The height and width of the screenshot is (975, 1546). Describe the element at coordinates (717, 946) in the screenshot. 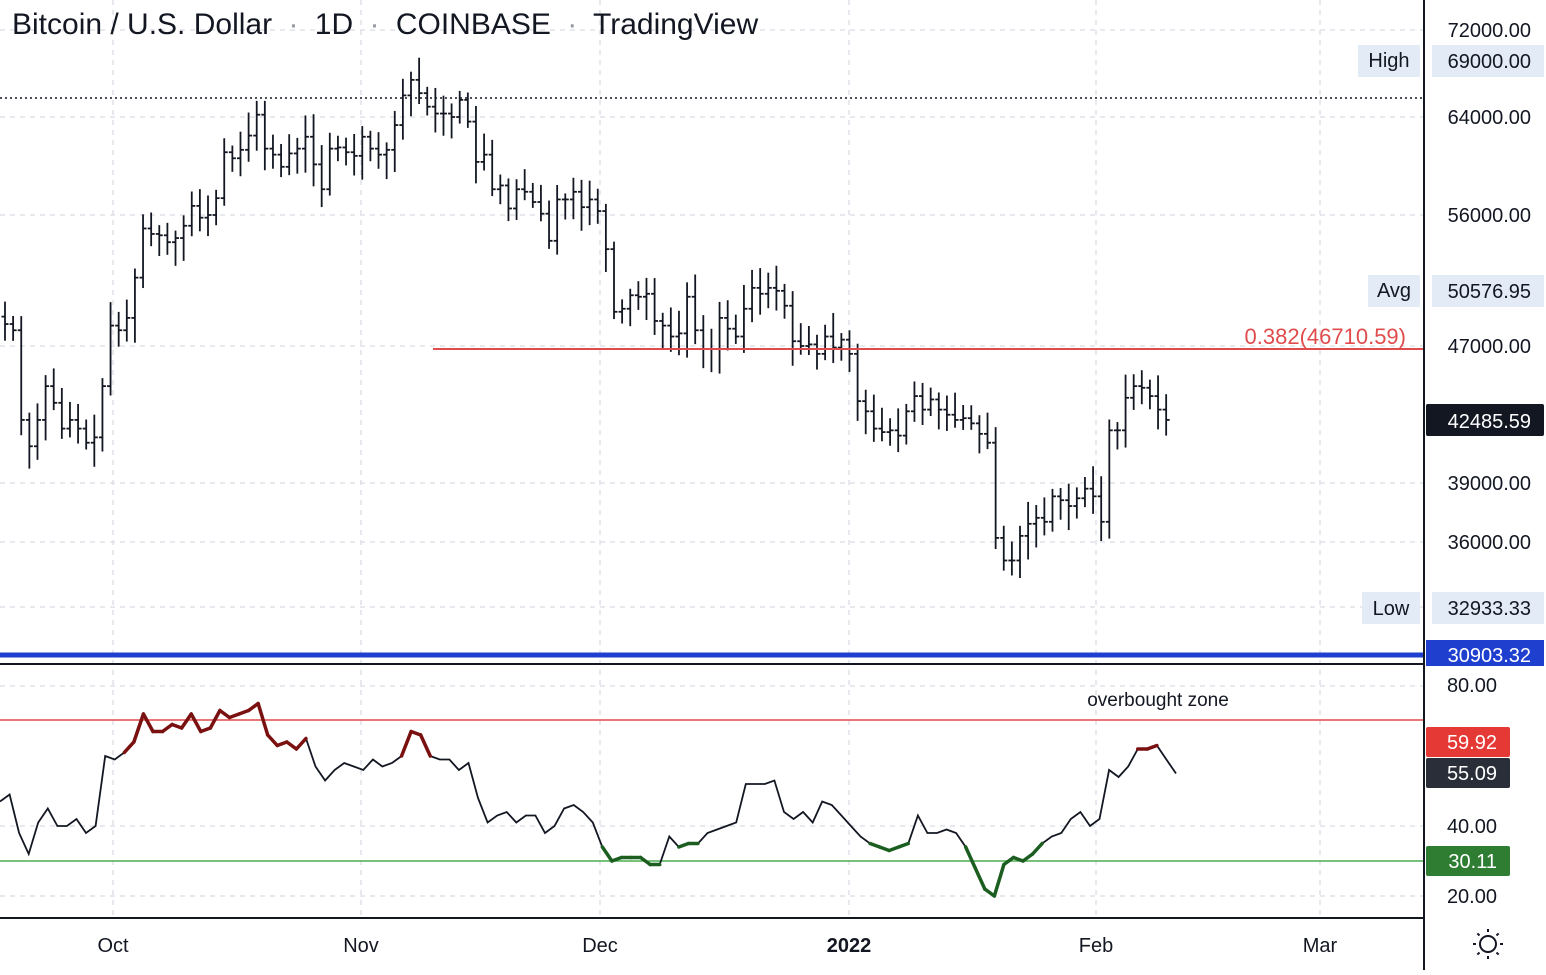

I see `time-axis: Oct Nov Dec 2022 Feb Mar` at that location.